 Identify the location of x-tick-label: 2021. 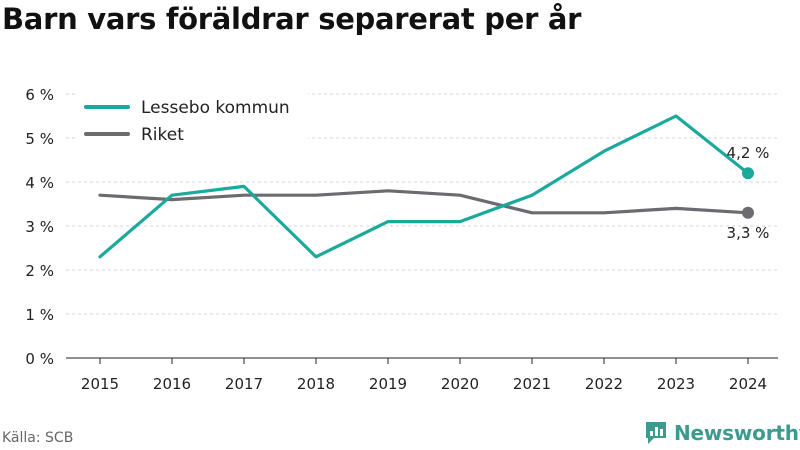
(532, 384).